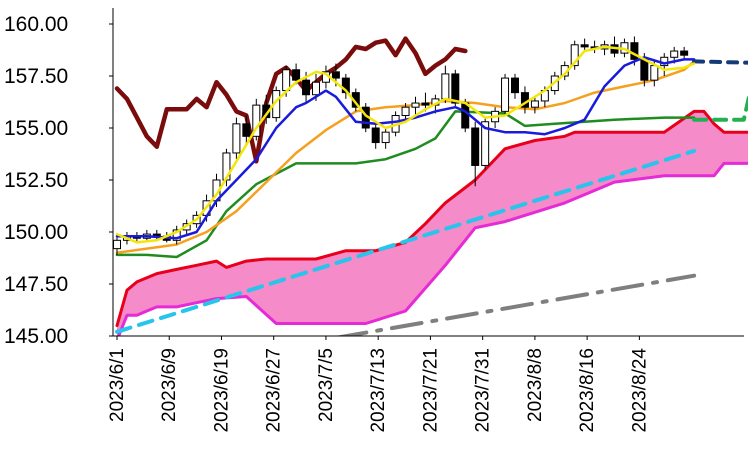  What do you see at coordinates (36, 128) in the screenshot?
I see `y-tick-label: 155.00` at bounding box center [36, 128].